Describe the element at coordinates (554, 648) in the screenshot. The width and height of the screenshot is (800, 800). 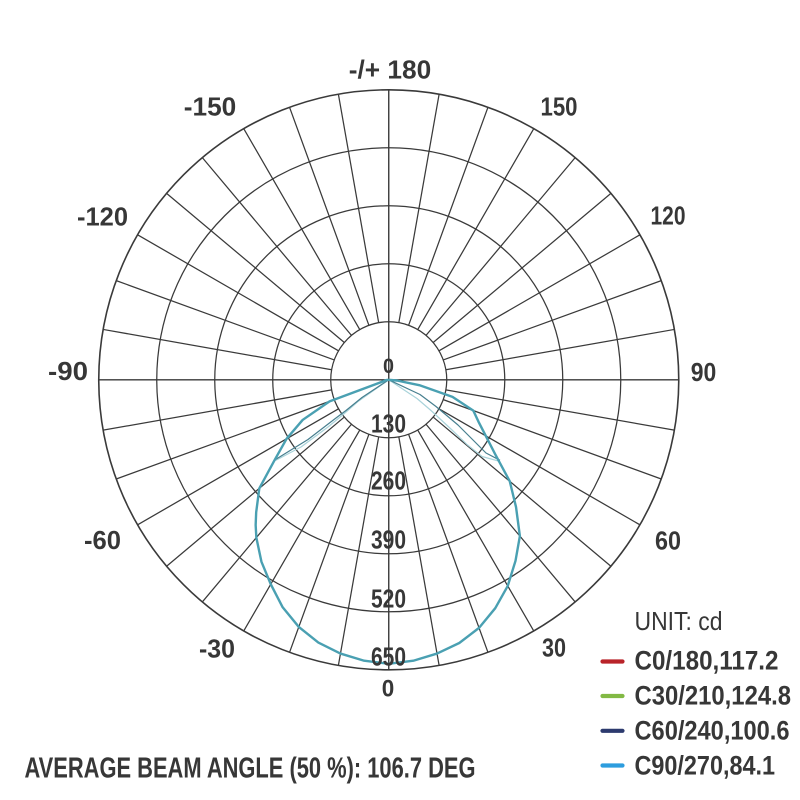
I see `svg-text: 30` at that location.